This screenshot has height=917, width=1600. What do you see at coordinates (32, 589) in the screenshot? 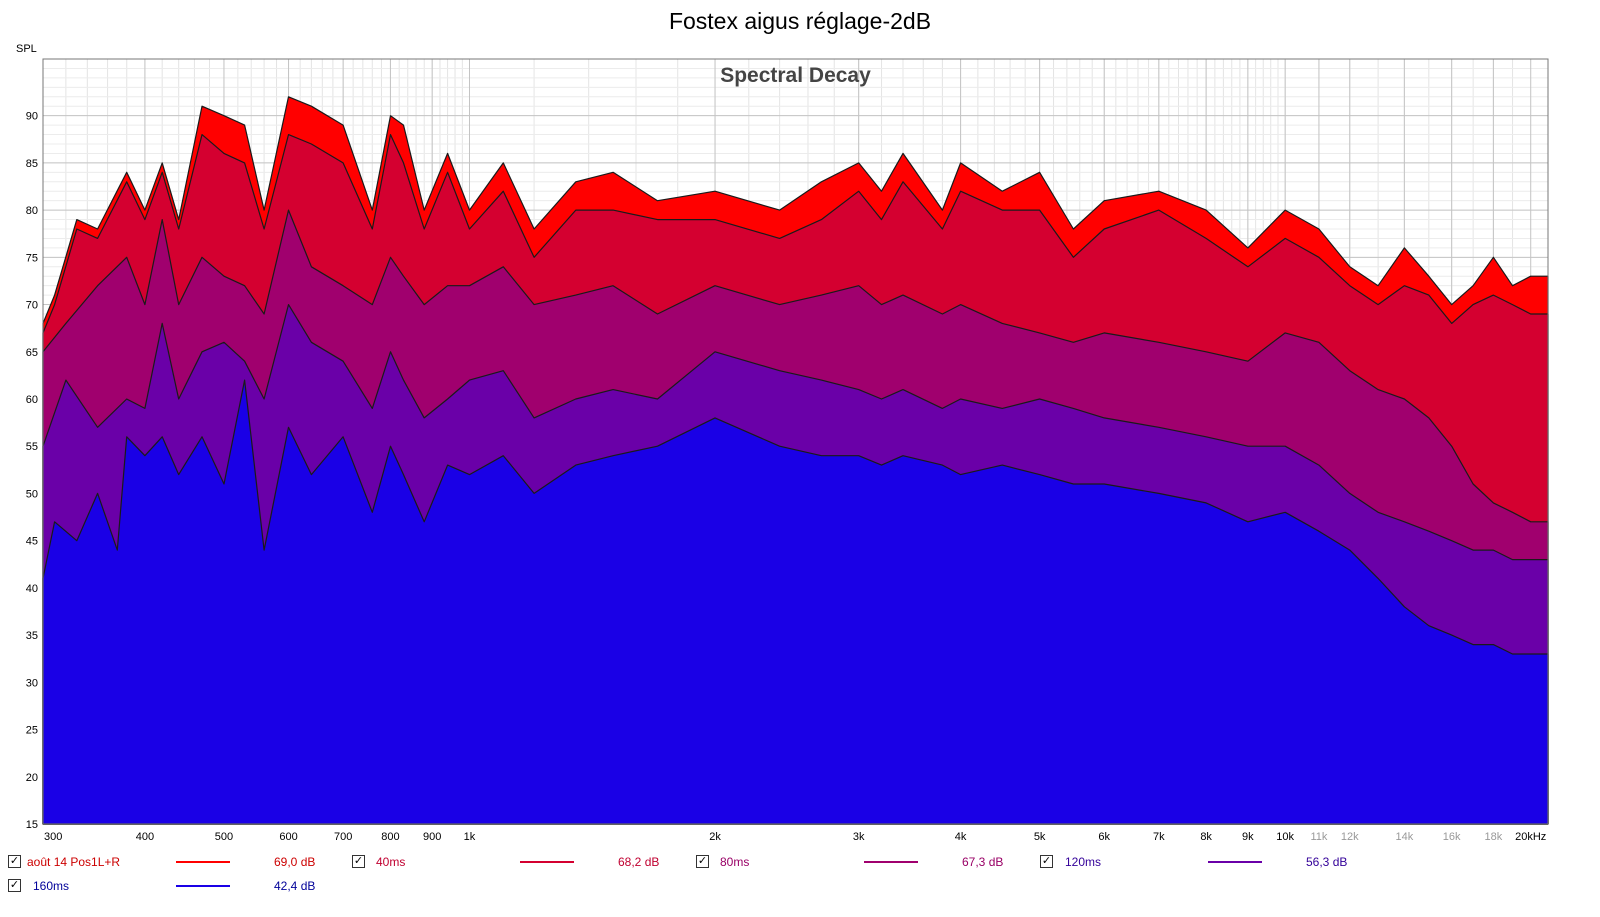
I see `y-tick-label-5: 40` at bounding box center [32, 589].